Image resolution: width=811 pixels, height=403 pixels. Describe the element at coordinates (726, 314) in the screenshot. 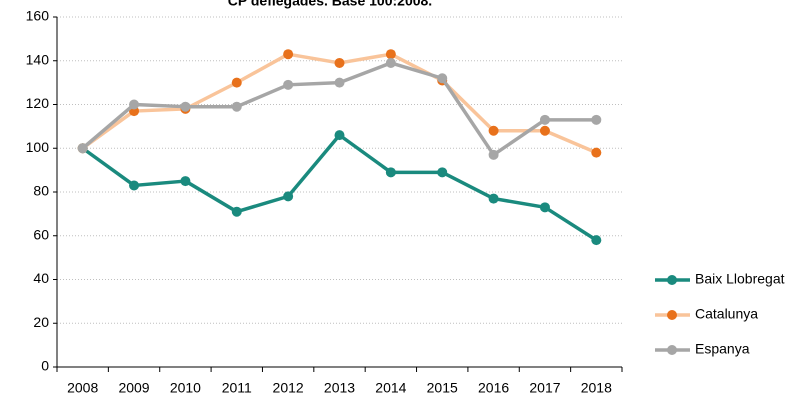

I see `legend-label: Catalunya` at that location.